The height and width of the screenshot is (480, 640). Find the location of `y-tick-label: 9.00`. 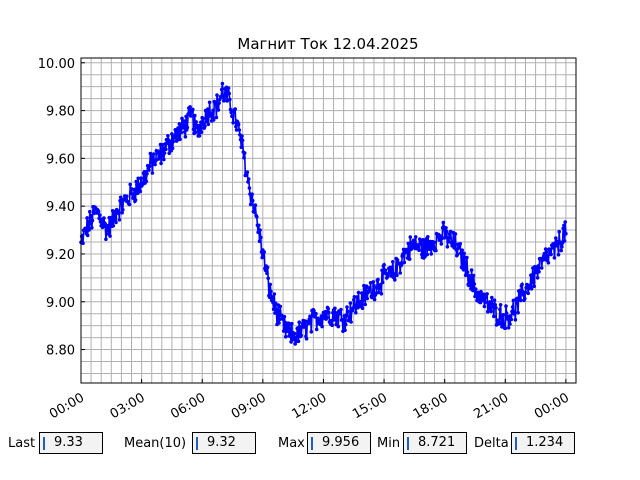

y-tick-label: 9.00 is located at coordinates (60, 303).